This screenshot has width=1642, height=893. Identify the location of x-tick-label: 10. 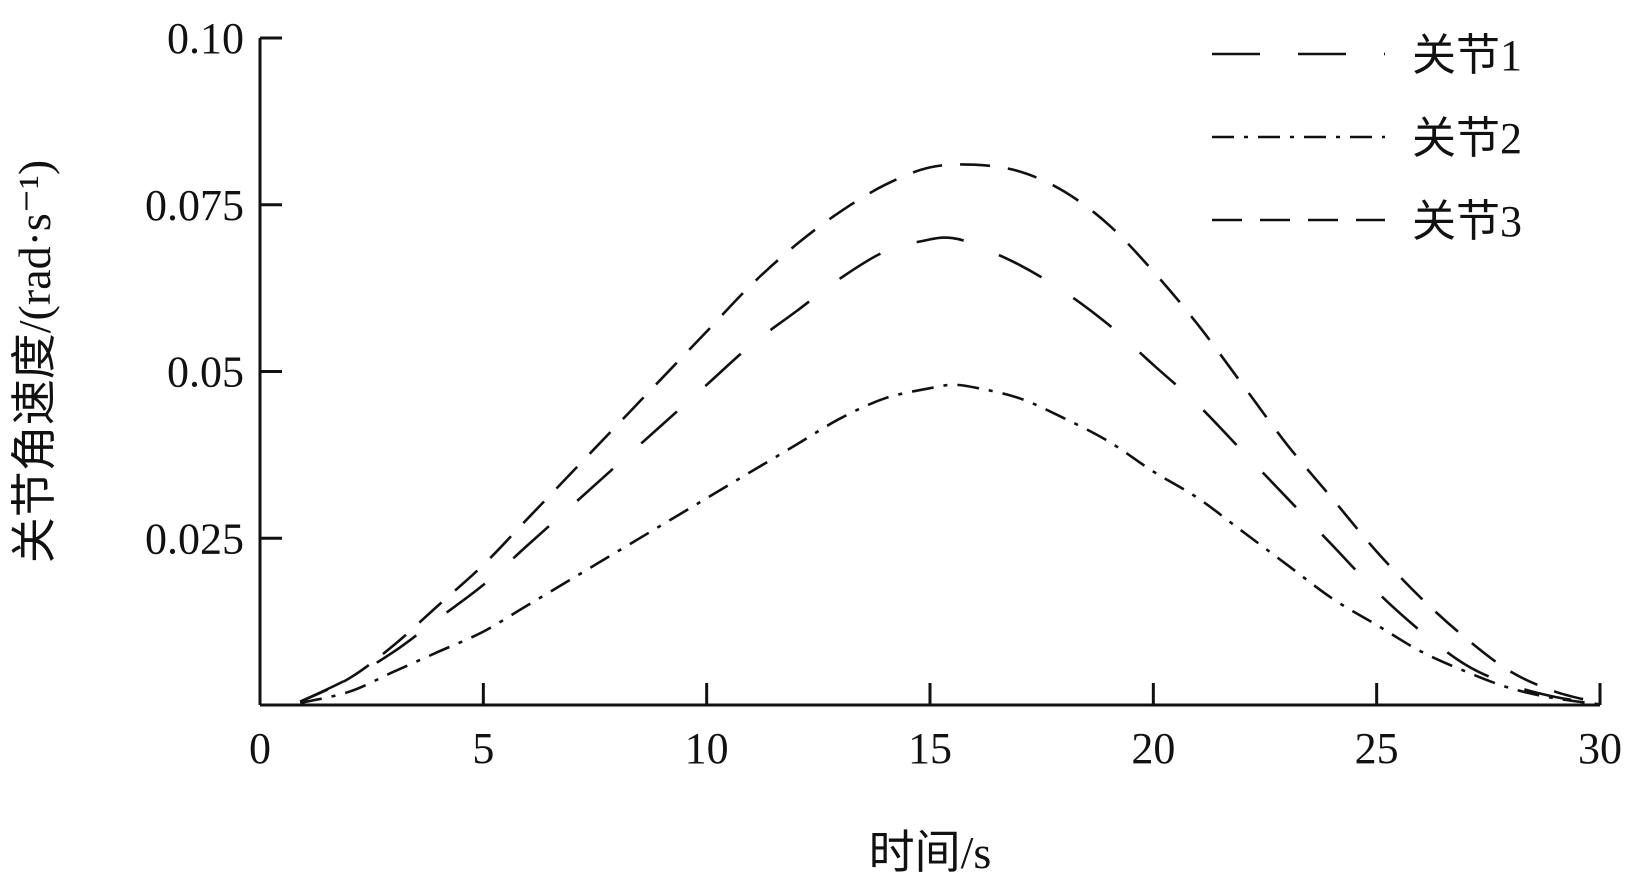
(707, 748).